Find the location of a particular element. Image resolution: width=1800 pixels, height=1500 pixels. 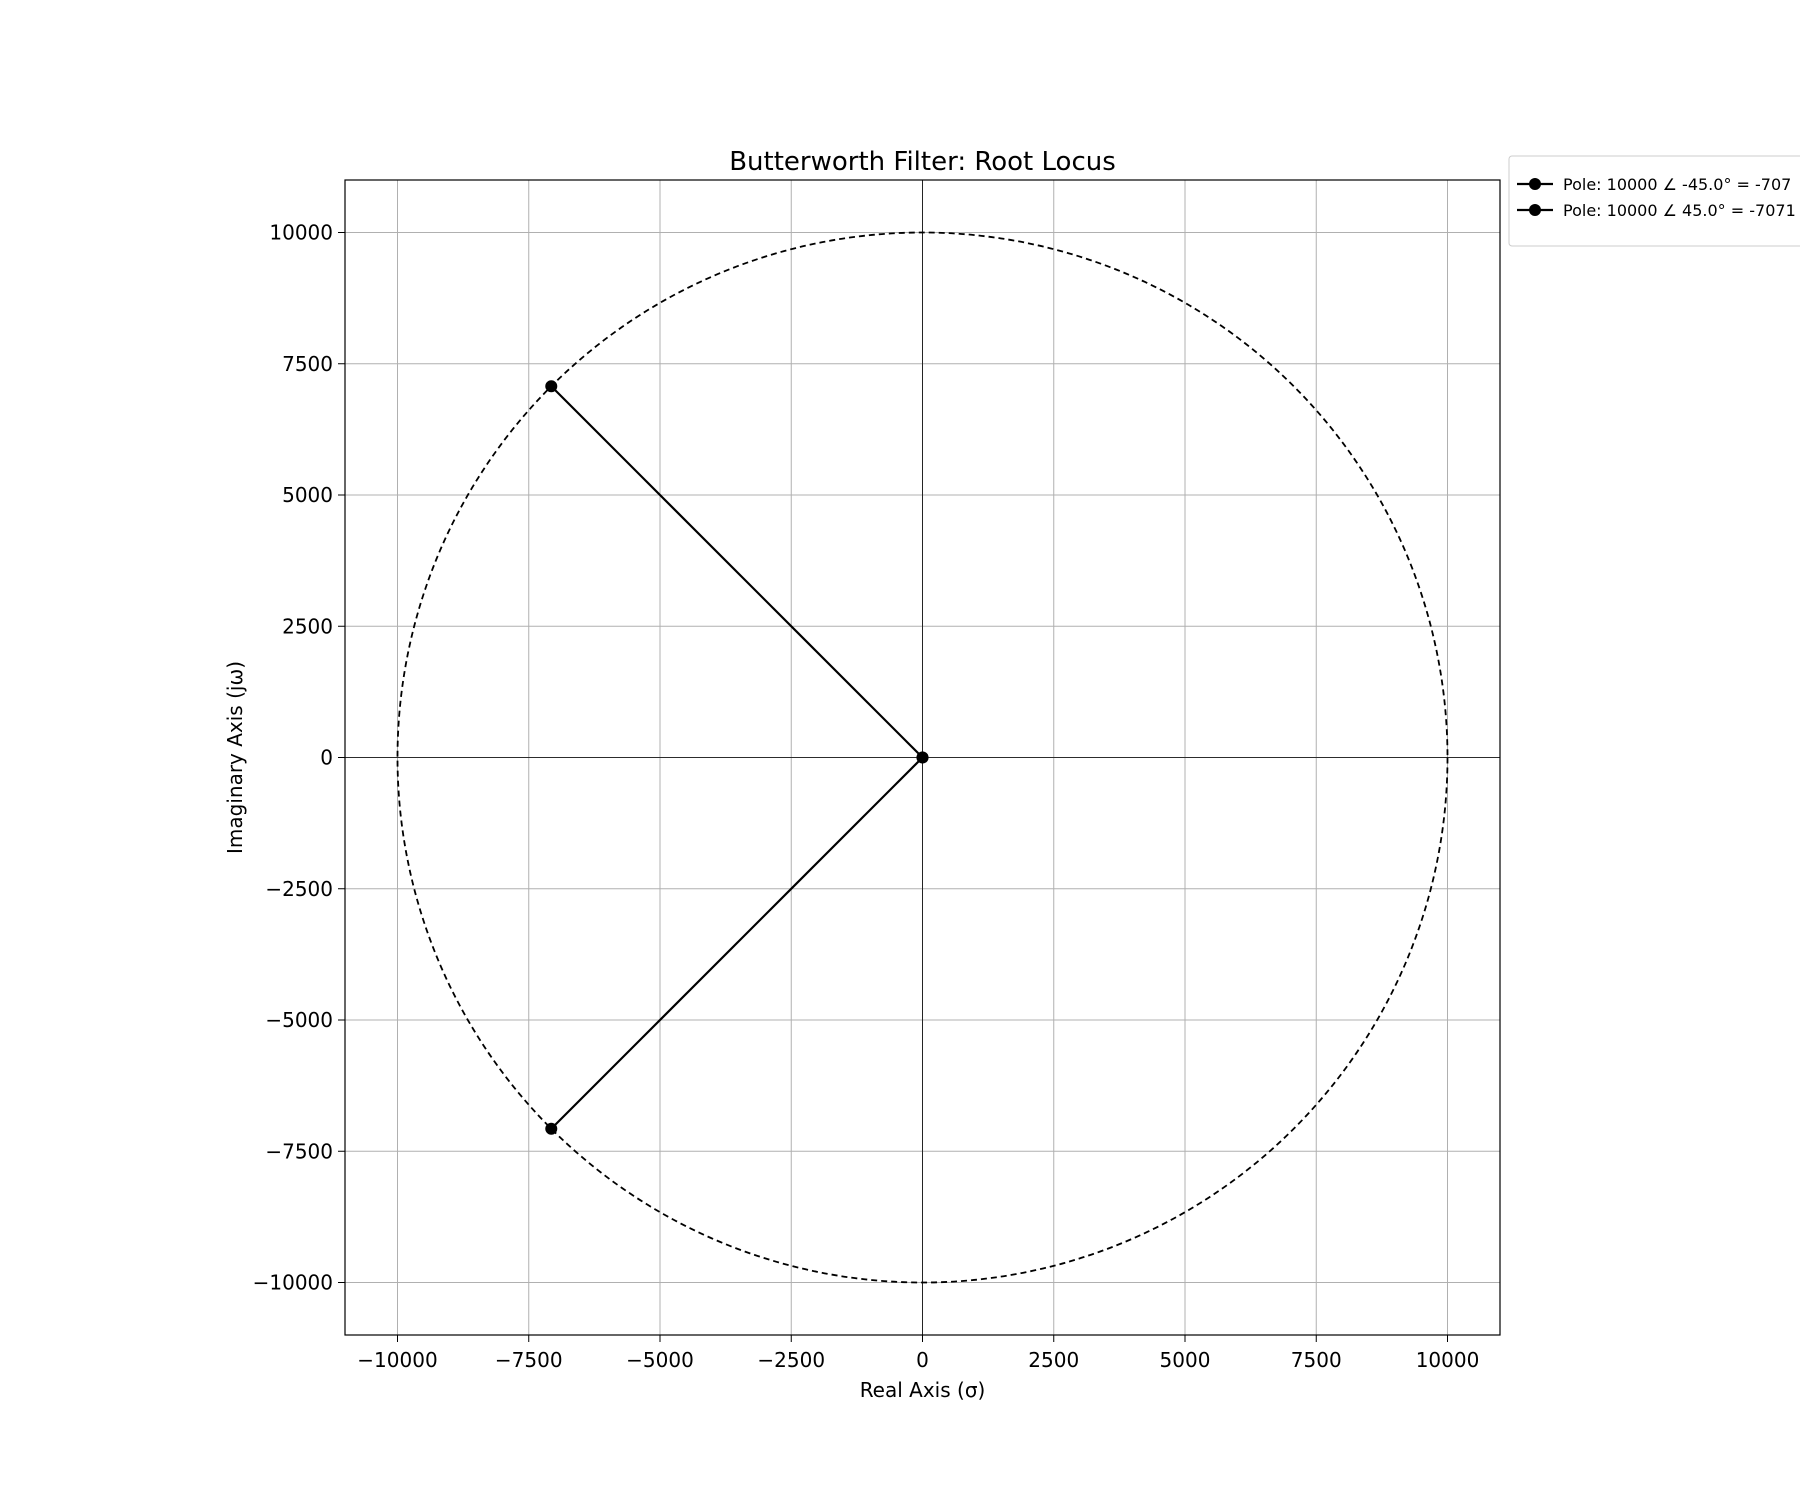

x-tick-label: 2500 is located at coordinates (1053, 1360).